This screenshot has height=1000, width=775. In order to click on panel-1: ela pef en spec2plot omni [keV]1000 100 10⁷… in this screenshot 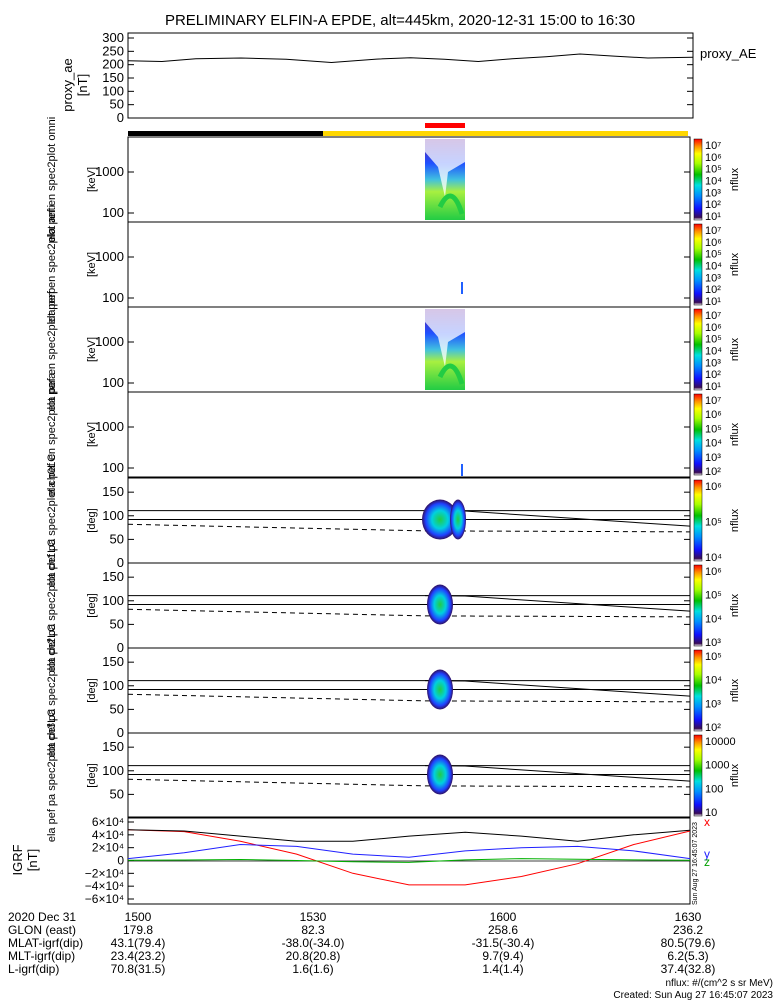, I will do `click(393, 179)`.